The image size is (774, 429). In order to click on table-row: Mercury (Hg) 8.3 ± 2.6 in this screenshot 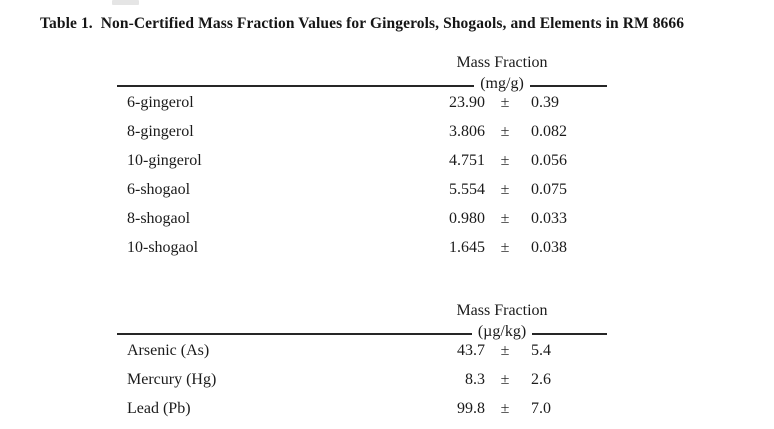, I will do `click(362, 379)`.